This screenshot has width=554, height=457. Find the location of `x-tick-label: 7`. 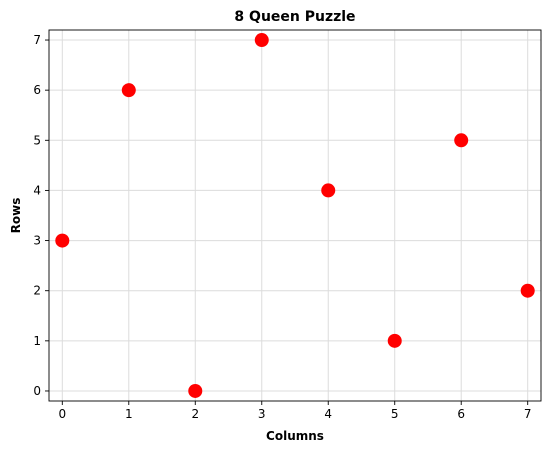

x-tick-label: 7 is located at coordinates (528, 414).